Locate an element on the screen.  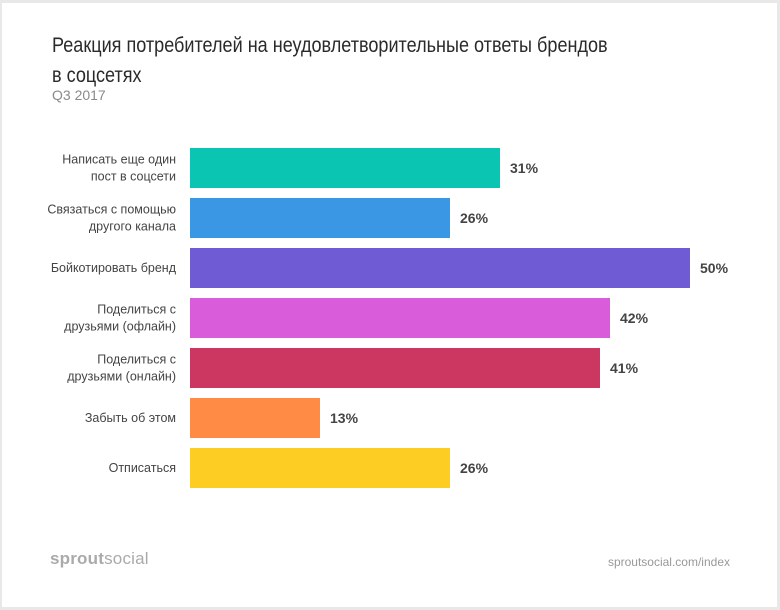
category-label: другого канала is located at coordinates (132, 227).